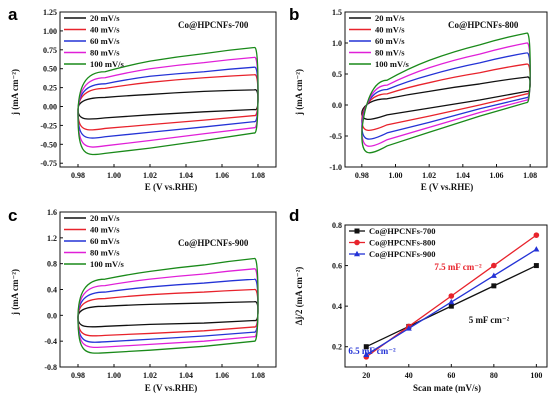 The height and width of the screenshot is (419, 554). What do you see at coordinates (52, 238) in the screenshot?
I see `y-tick-label: 1.2` at bounding box center [52, 238].